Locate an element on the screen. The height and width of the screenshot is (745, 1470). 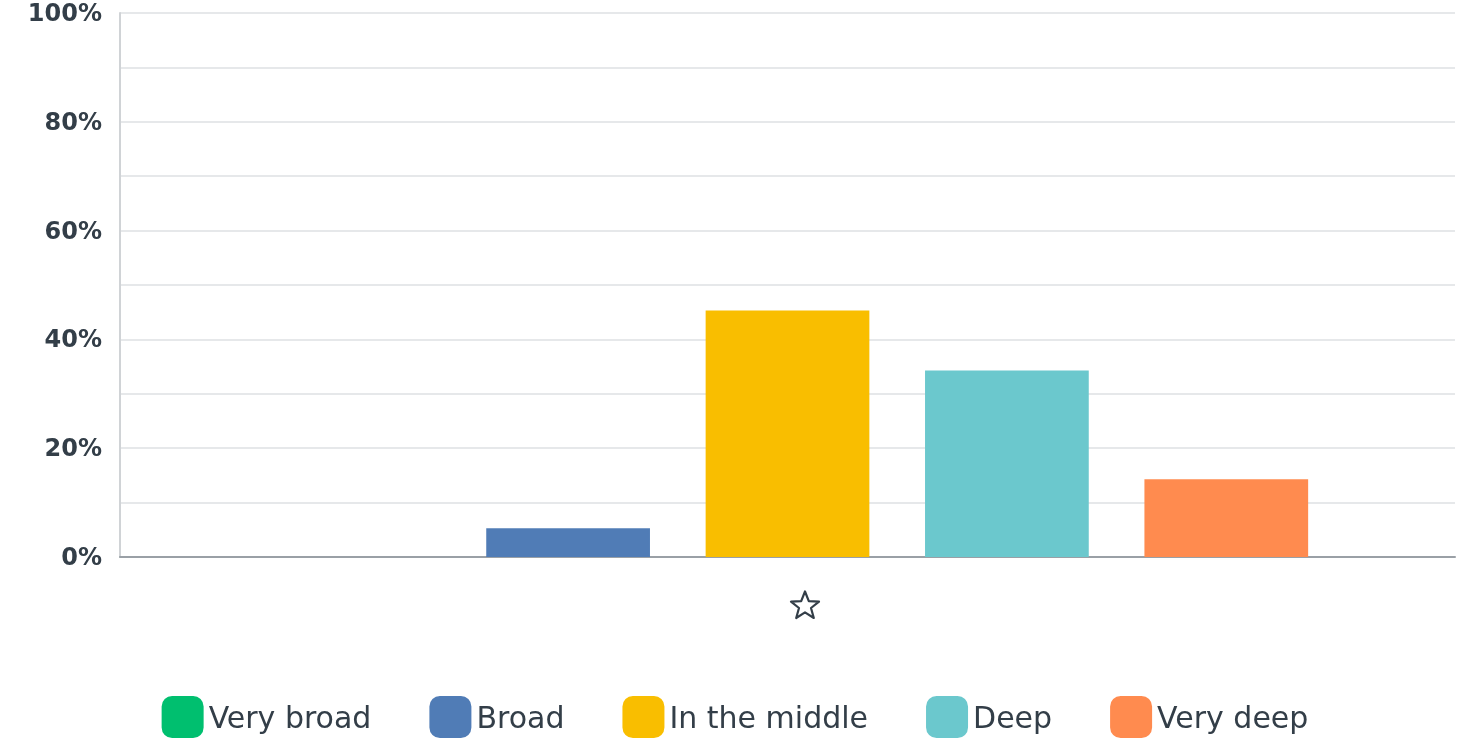
legend-label: In the middle is located at coordinates (769, 717).